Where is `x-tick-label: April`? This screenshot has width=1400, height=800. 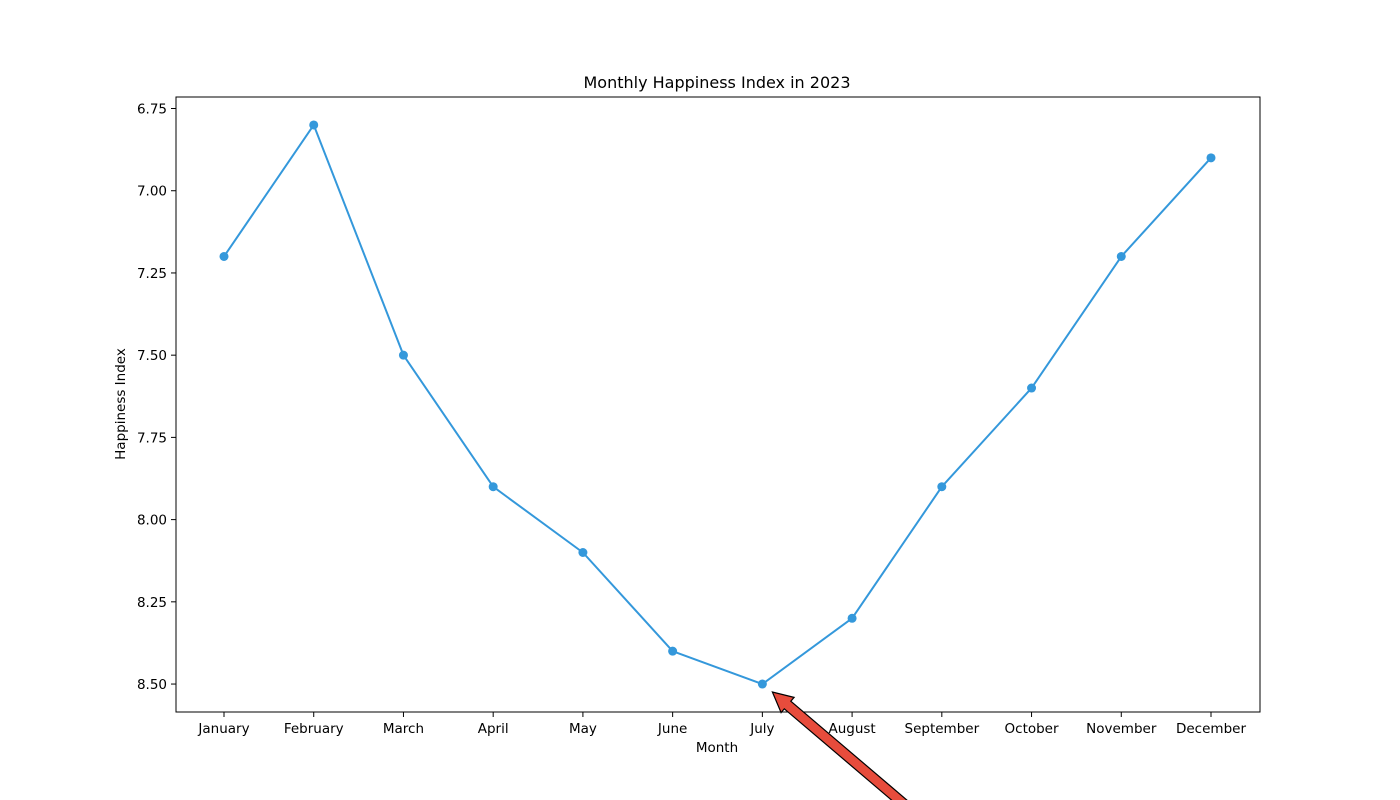
x-tick-label: April is located at coordinates (493, 729).